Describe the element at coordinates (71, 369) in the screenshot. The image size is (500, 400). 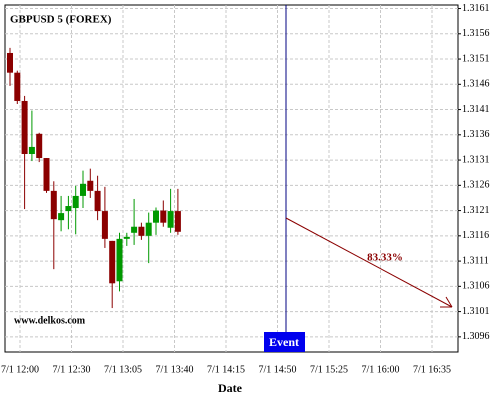
I see `x-tick-label: 7/1 12:30` at that location.